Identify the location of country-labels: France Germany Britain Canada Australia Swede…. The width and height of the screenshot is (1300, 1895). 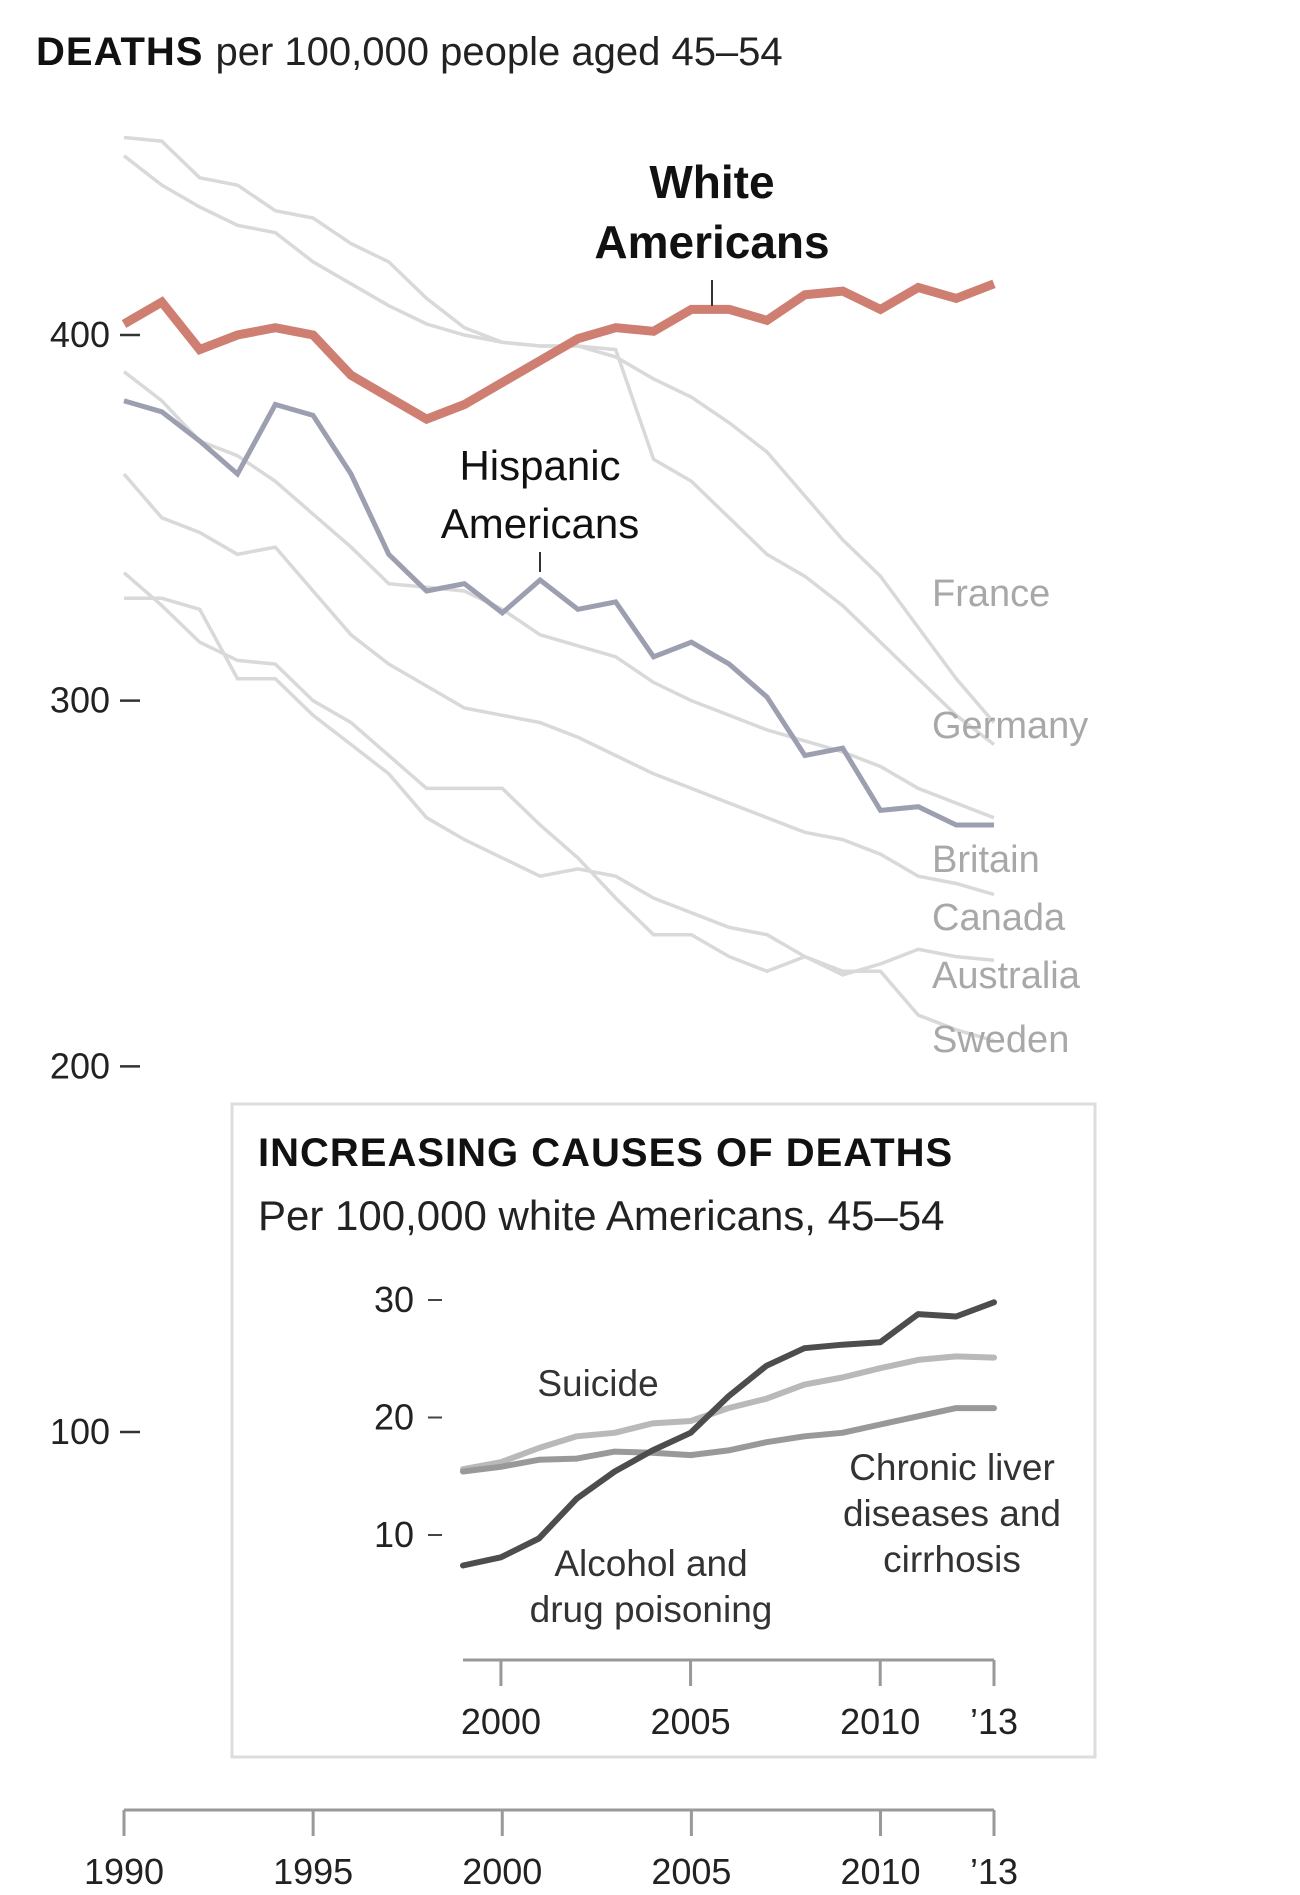
(1010, 817).